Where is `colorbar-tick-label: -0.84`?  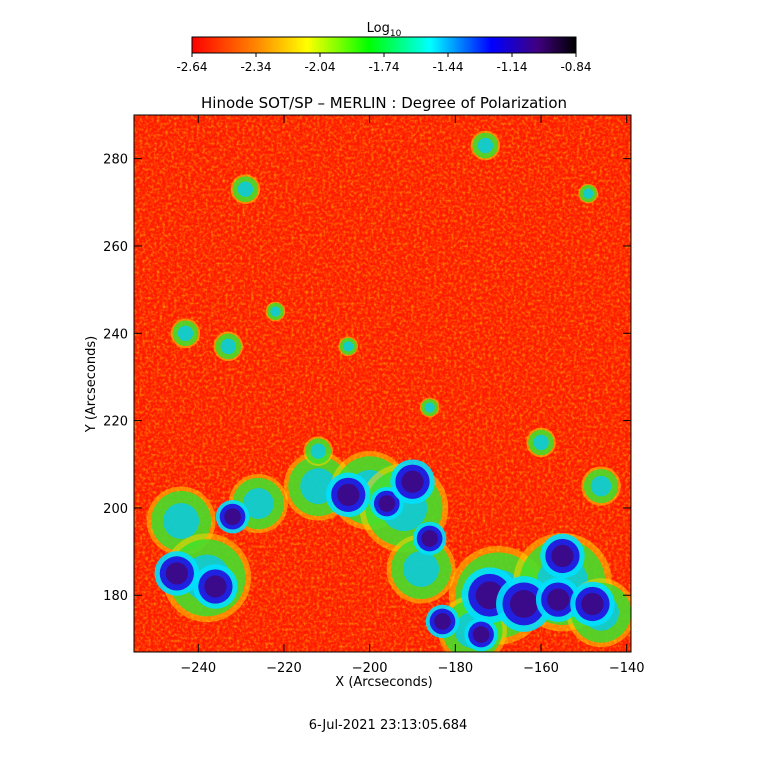 colorbar-tick-label: -0.84 is located at coordinates (575, 67).